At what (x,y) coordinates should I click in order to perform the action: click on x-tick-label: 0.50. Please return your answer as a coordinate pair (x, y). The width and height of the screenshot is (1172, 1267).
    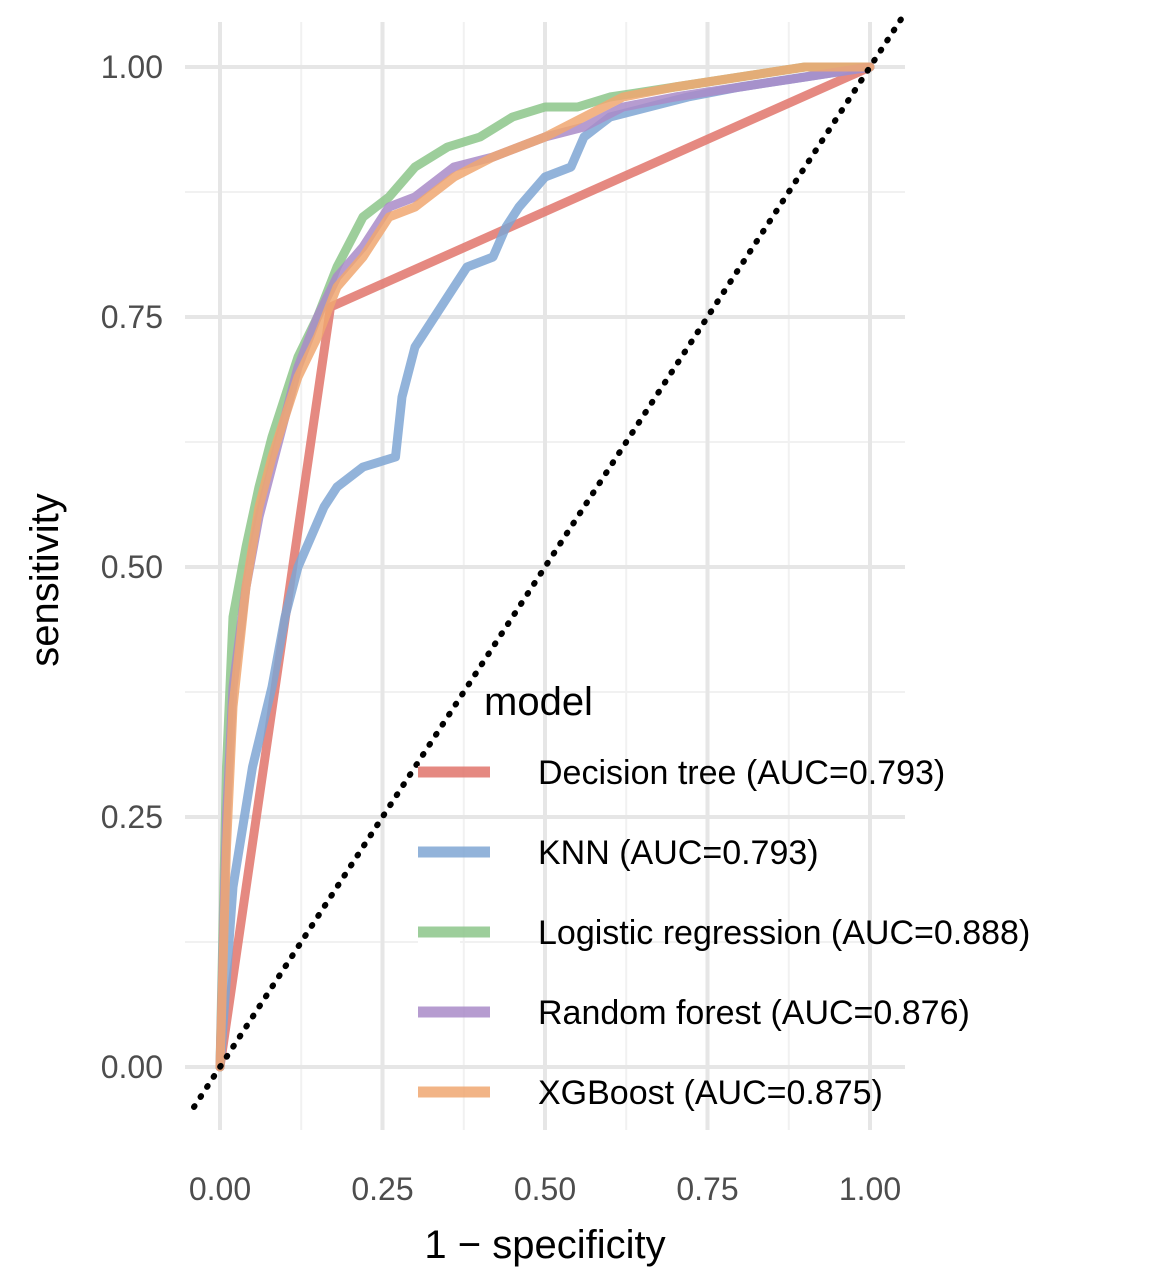
    Looking at the image, I should click on (545, 1189).